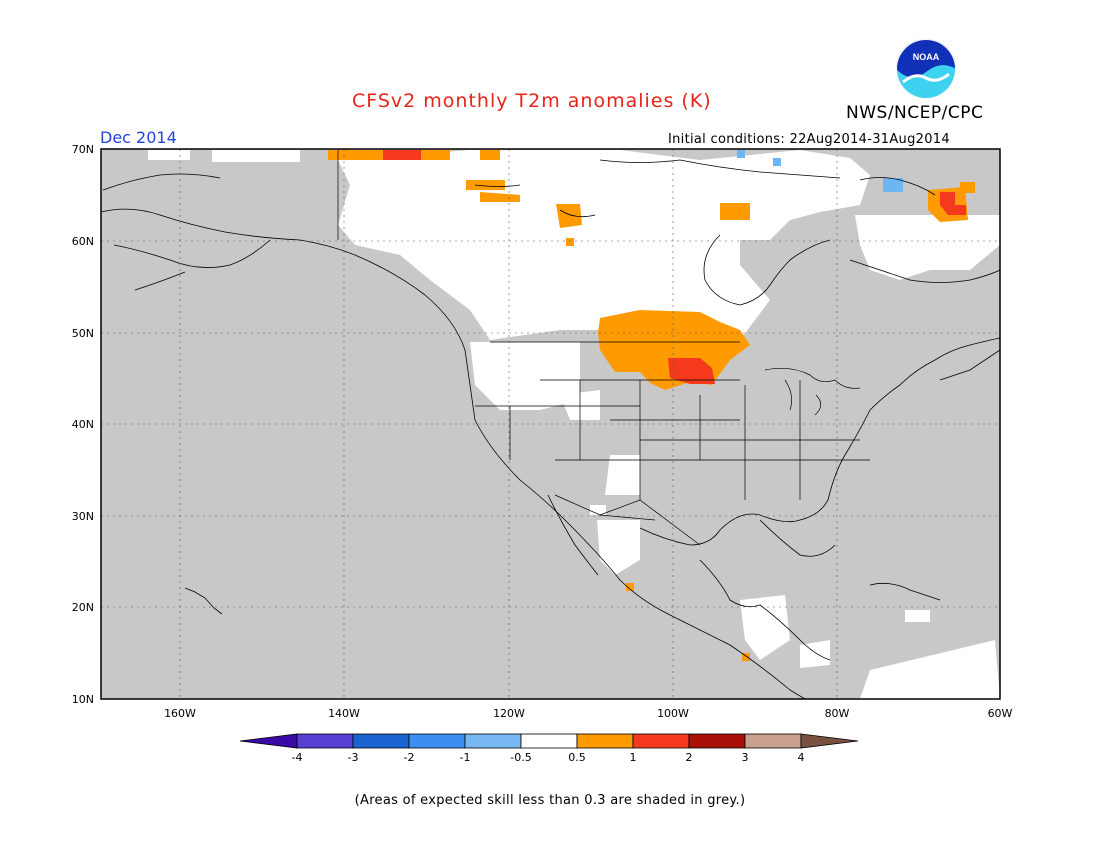 The height and width of the screenshot is (850, 1100). Describe the element at coordinates (82, 149) in the screenshot. I see `lat-label-70n: 70N` at that location.